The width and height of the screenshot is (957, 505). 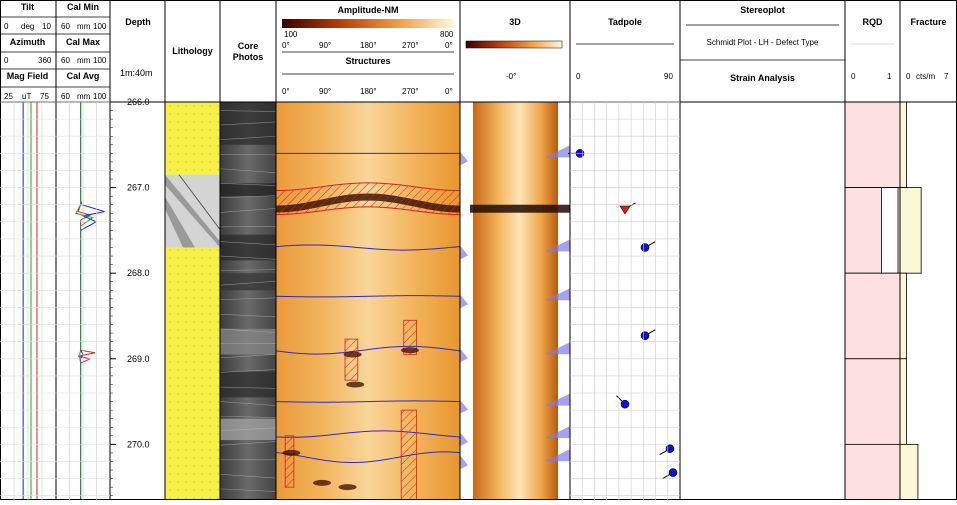 What do you see at coordinates (6, 26) in the screenshot?
I see `tilt-min: 0` at bounding box center [6, 26].